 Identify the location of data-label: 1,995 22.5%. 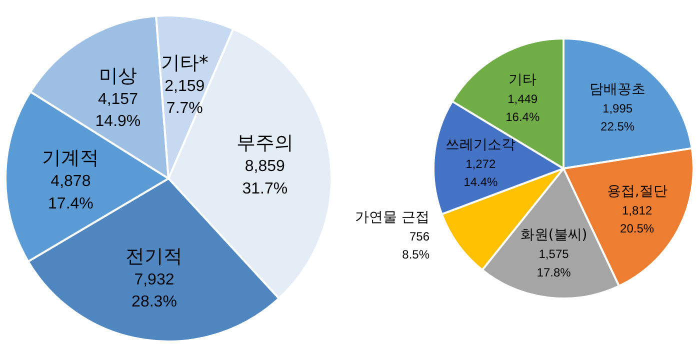
(617, 117).